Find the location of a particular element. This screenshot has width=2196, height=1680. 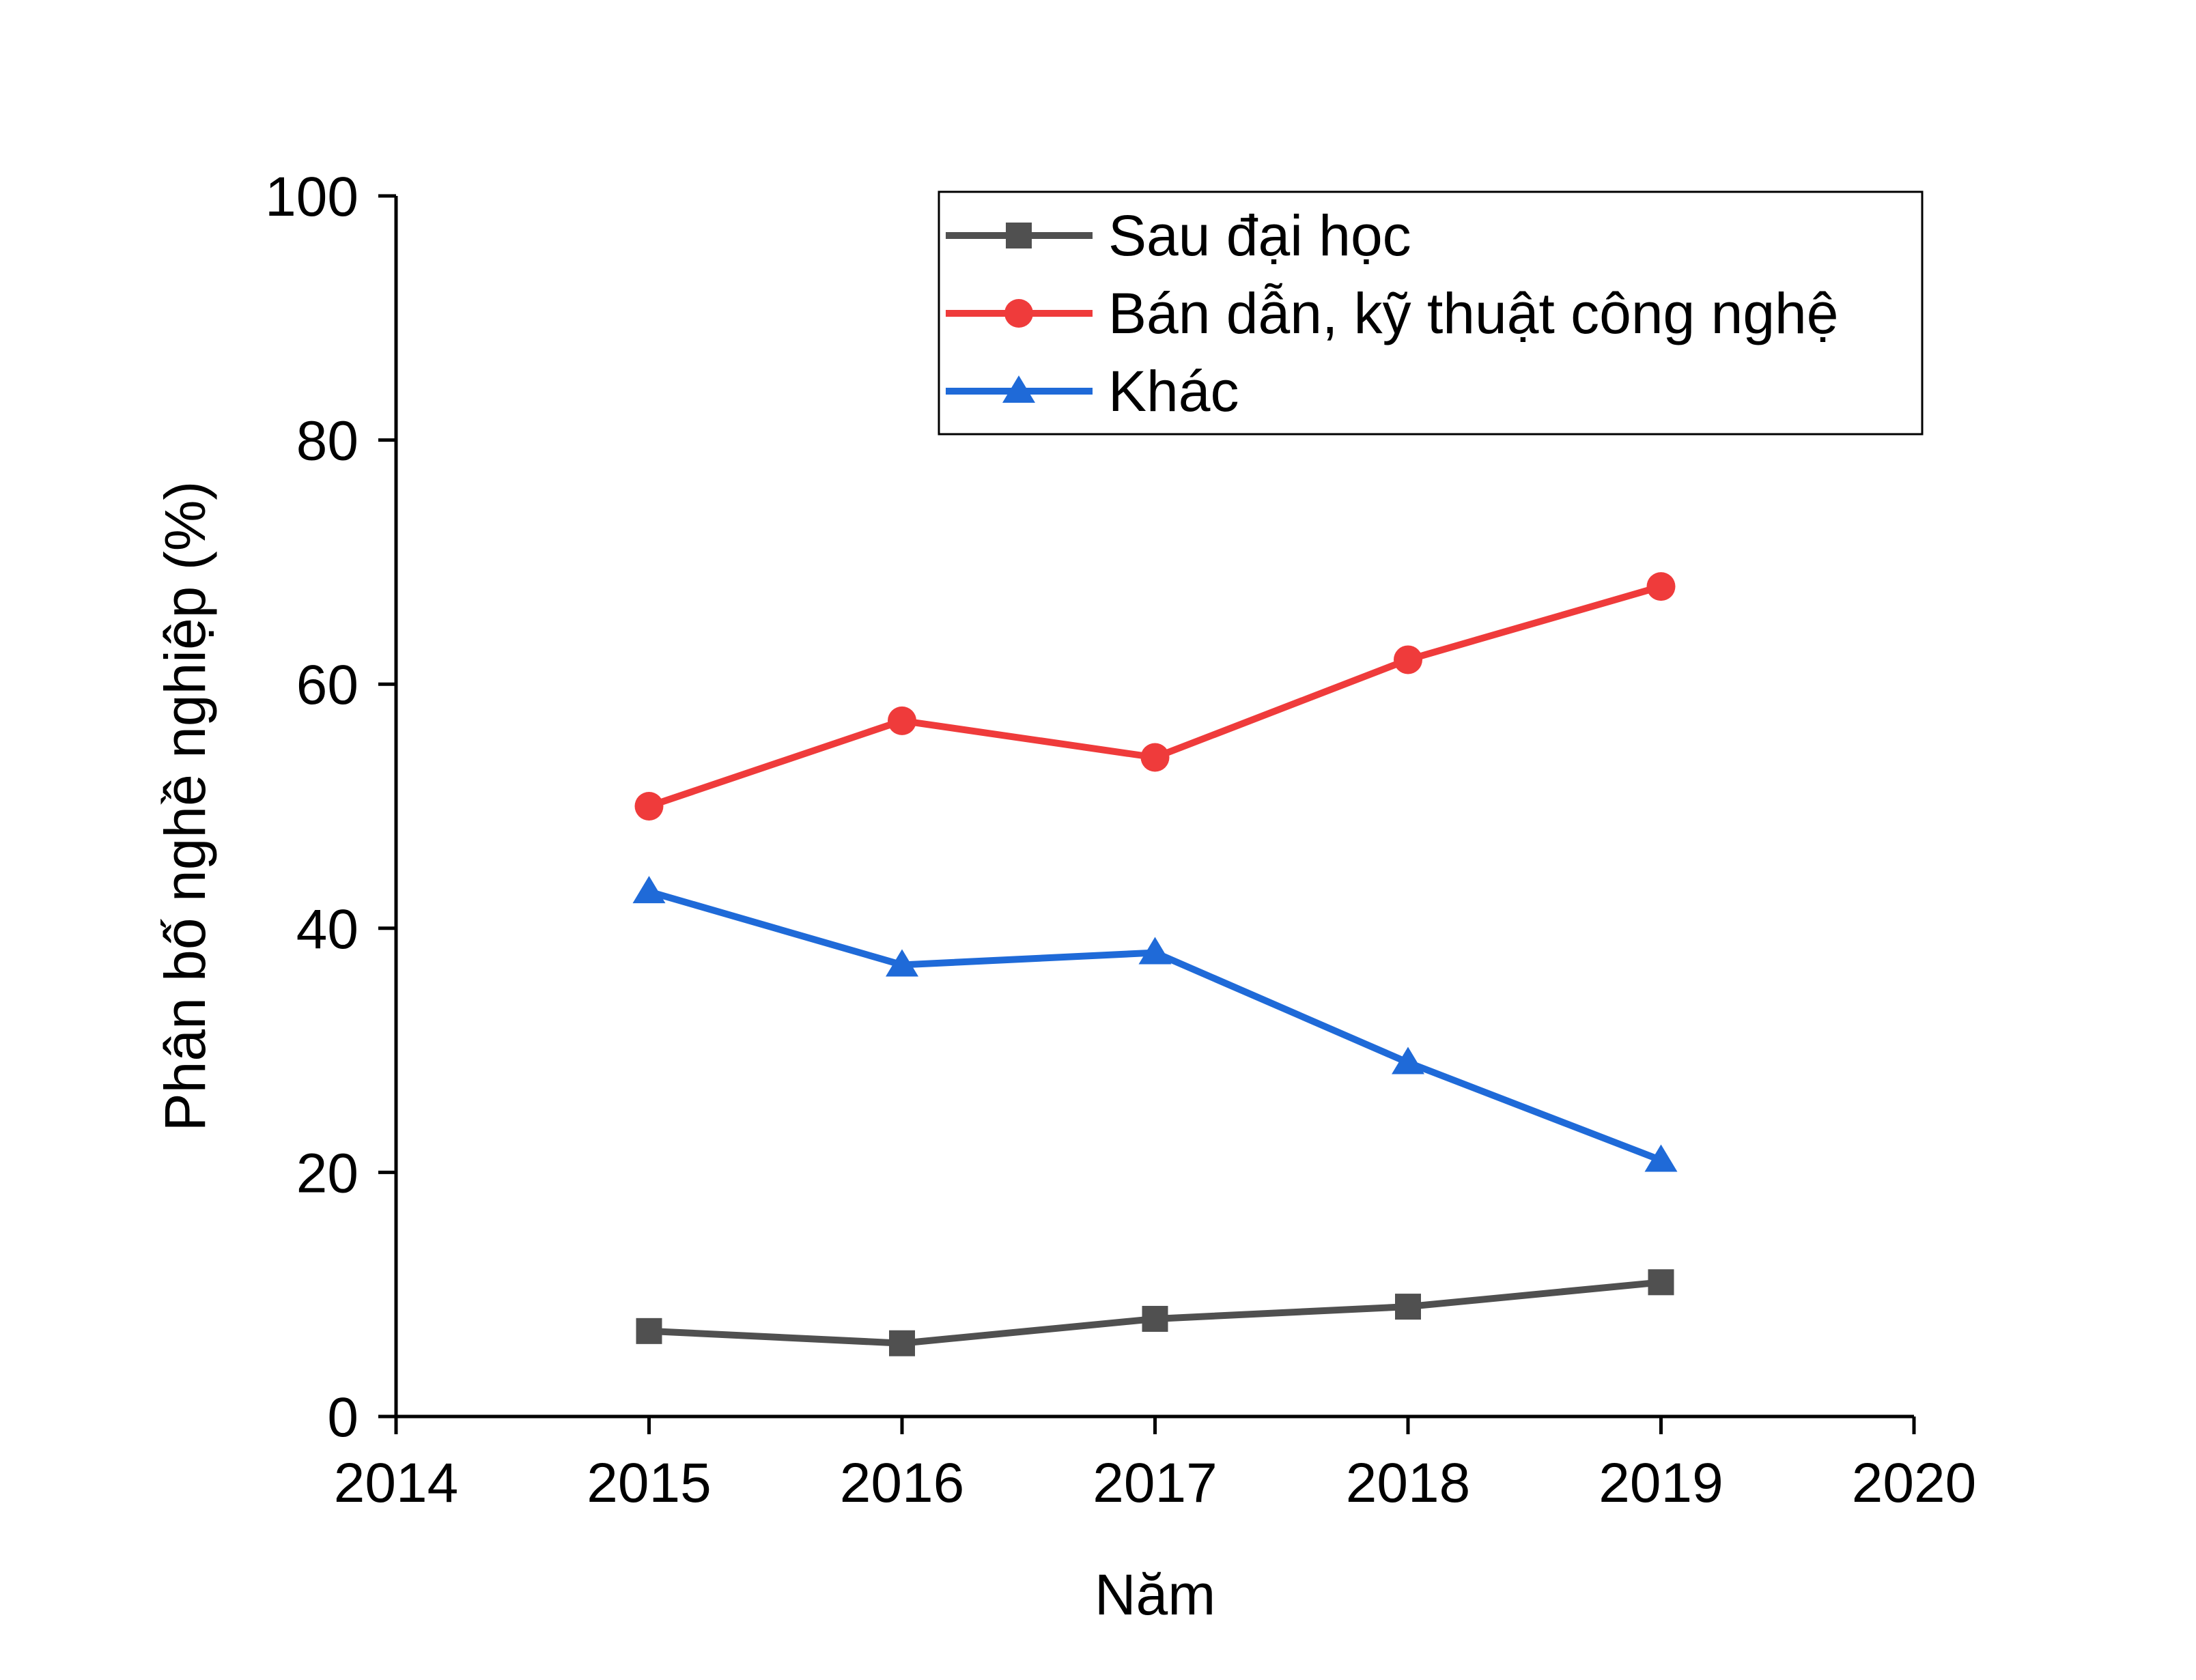

legend-label: Bán dẫn, kỹ thuật công nghệ is located at coordinates (1473, 313).